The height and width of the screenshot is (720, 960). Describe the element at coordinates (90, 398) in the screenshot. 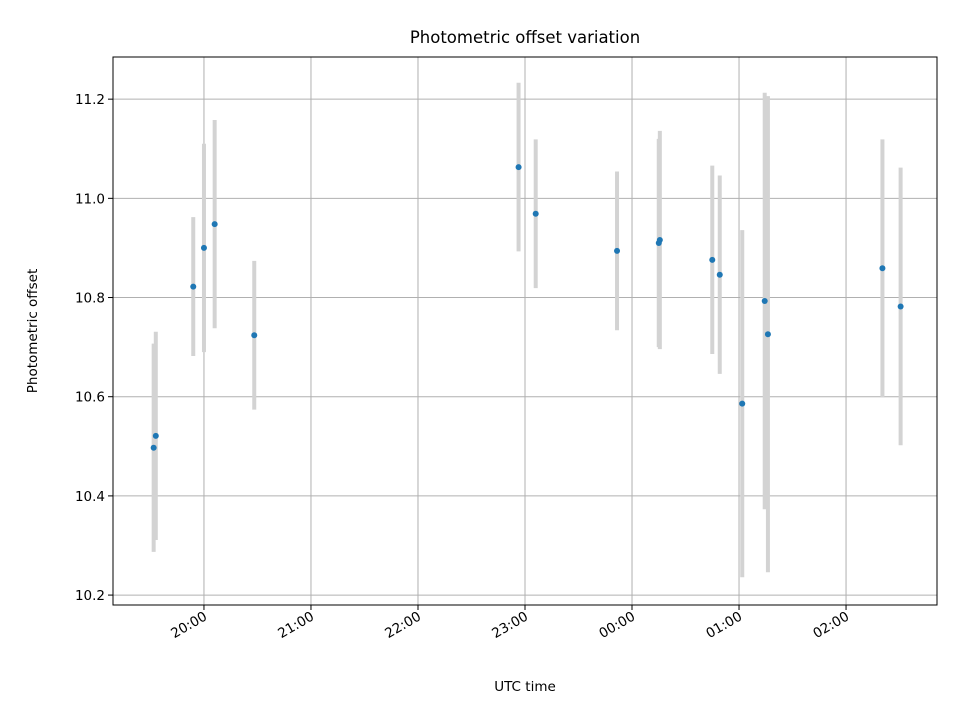

I see `y-tick-label: 10.6` at that location.